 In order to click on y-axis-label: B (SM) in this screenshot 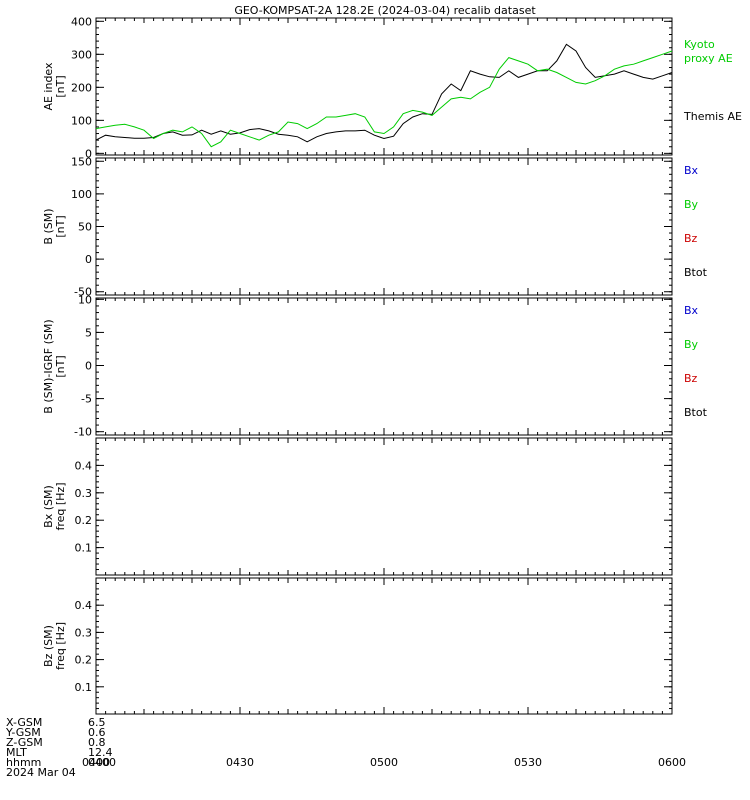, I will do `click(48, 226)`.